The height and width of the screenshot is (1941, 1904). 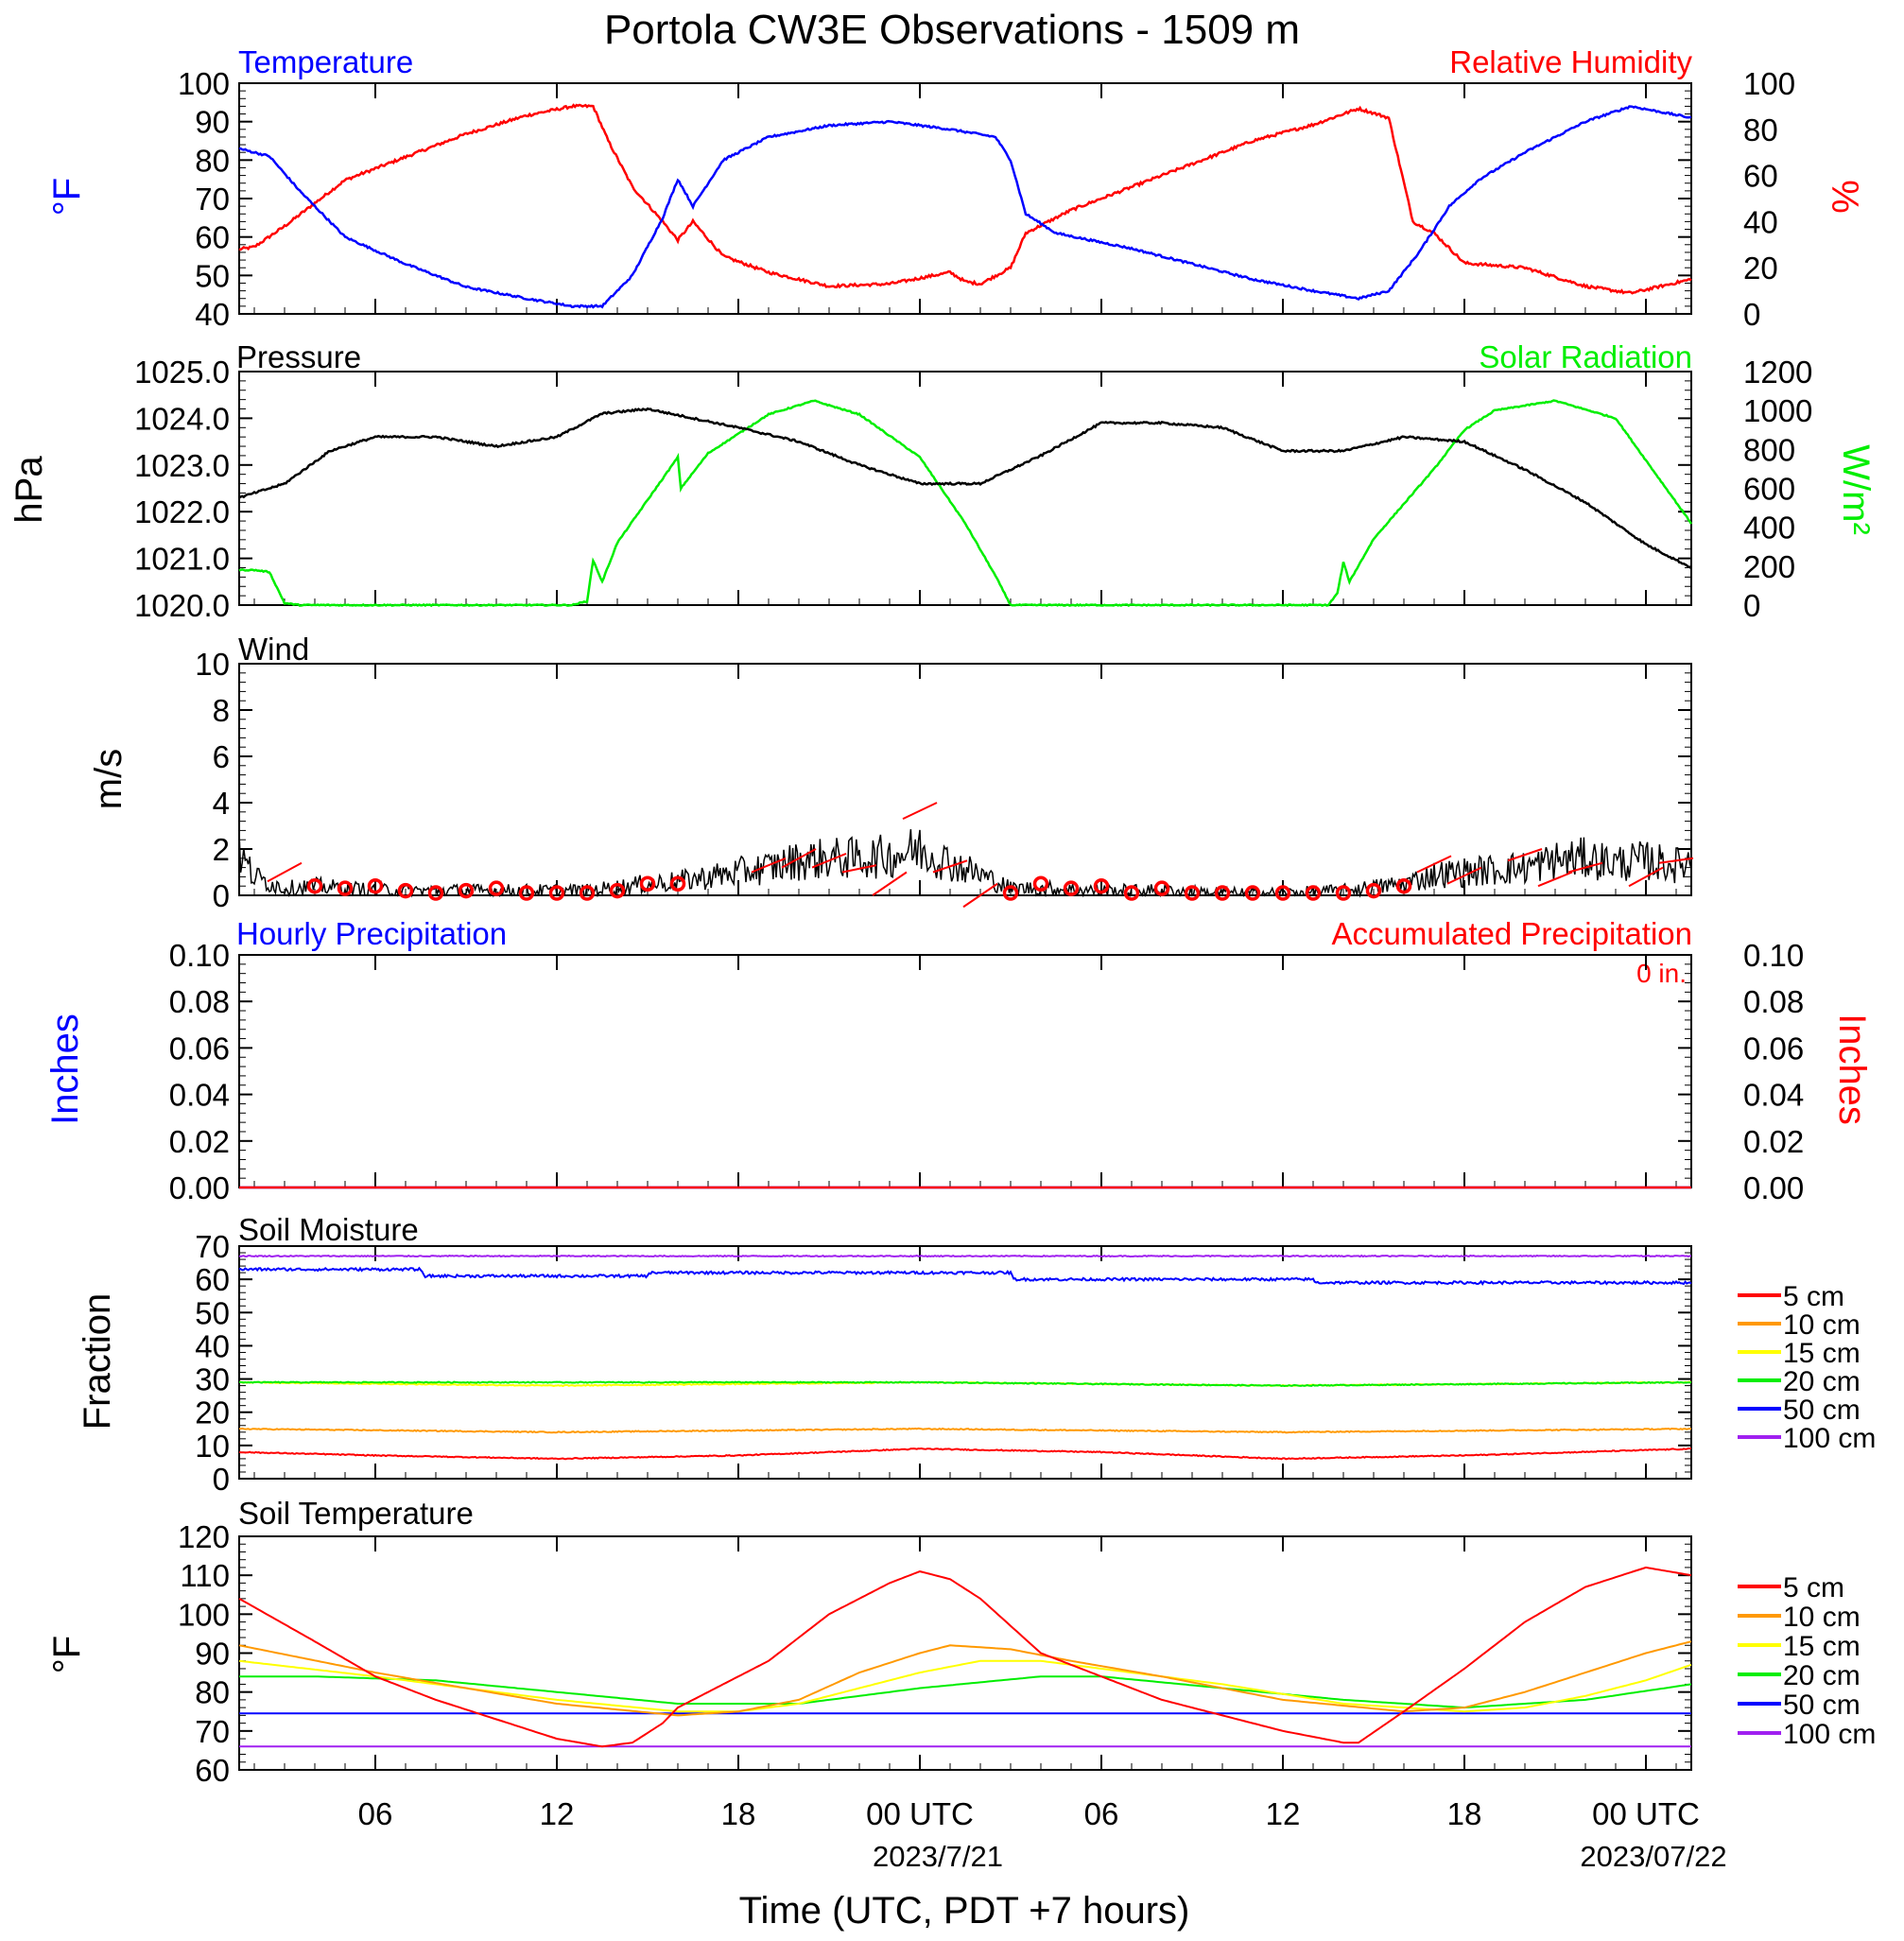 I want to click on precip-right-tick-label: 0.10, so click(x=1773, y=956).